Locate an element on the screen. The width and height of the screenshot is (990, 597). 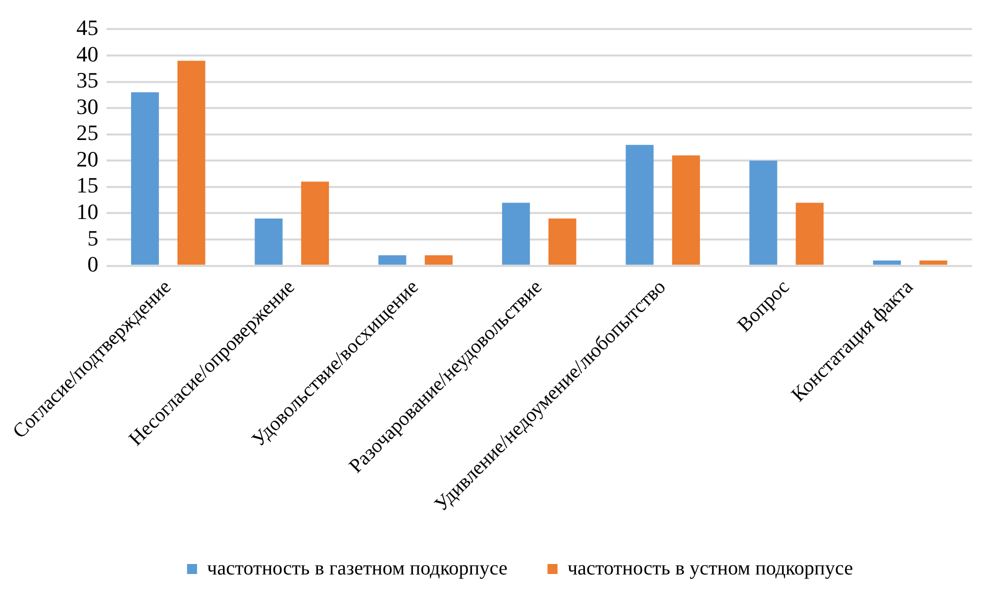
y-tick-label: 40 is located at coordinates (87, 53).